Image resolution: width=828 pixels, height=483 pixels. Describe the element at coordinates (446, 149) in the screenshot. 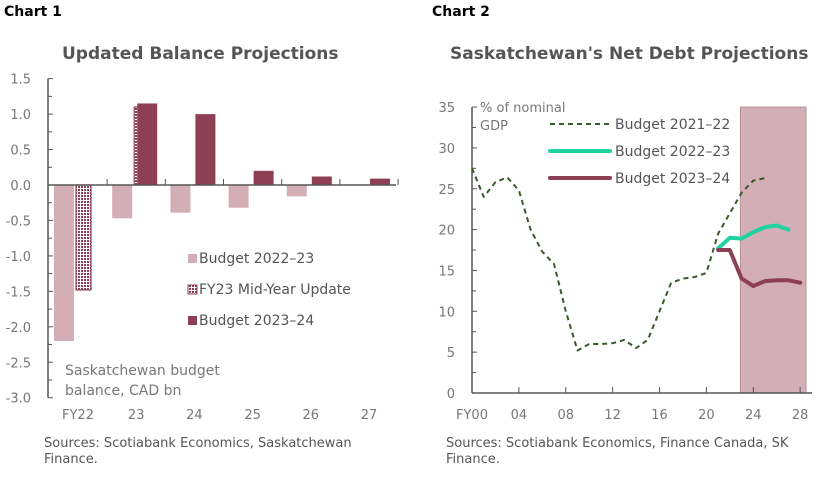

I see `y-tick-label: 30` at that location.